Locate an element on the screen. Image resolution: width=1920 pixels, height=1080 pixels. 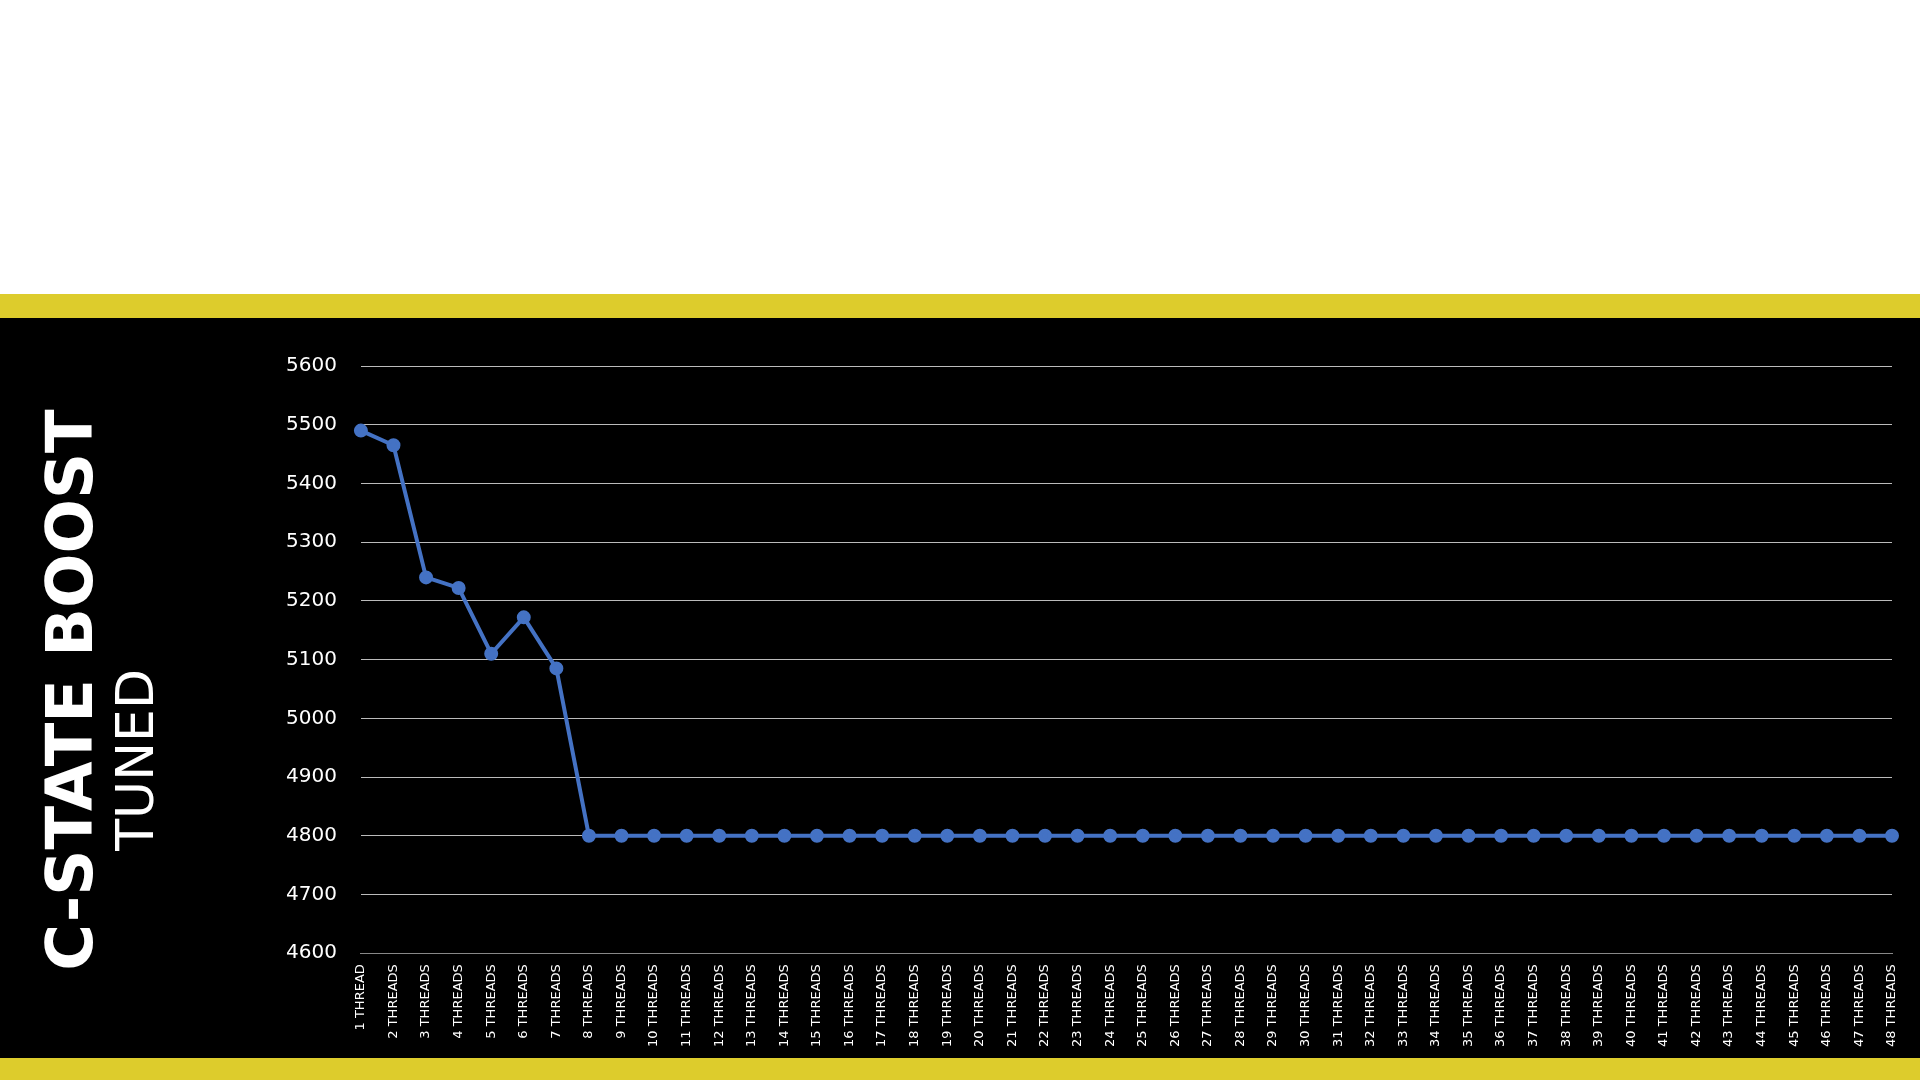
x-tick-label: 12 THREADS is located at coordinates (718, 1005).